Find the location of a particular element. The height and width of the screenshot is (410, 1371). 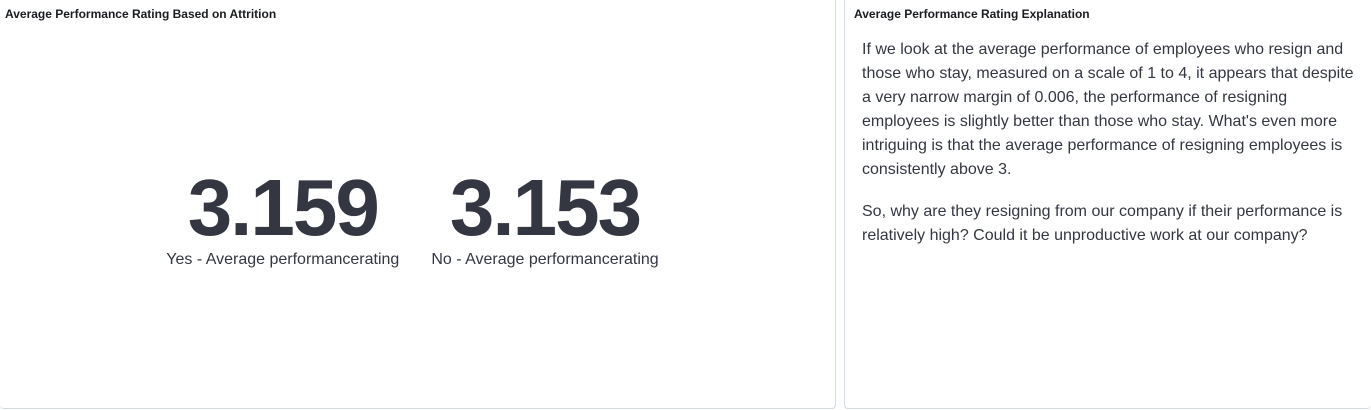

panel-title: Average Performance Rating Explanation is located at coordinates (972, 14).